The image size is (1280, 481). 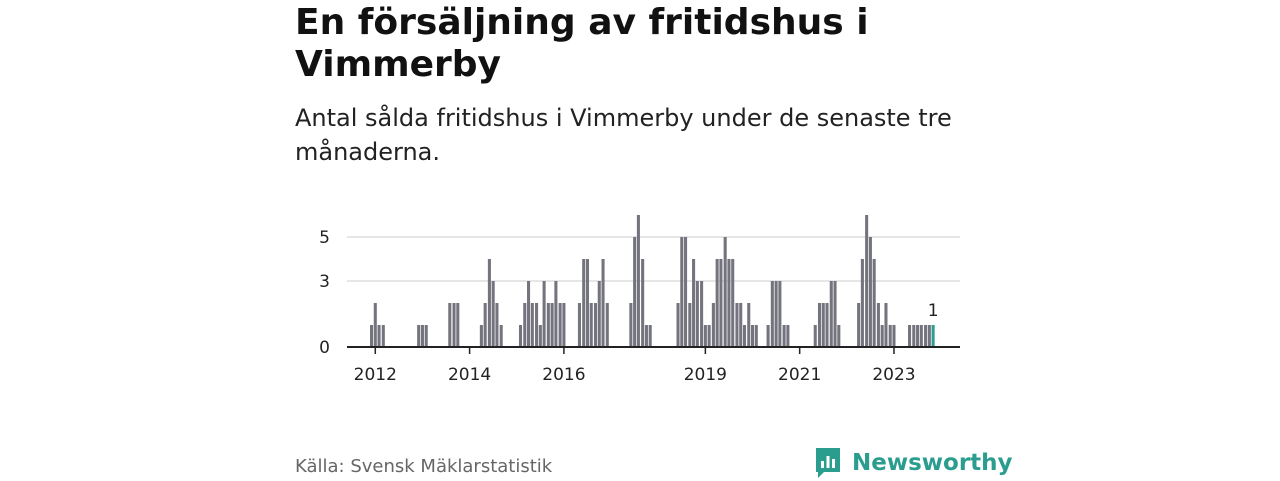 I want to click on annotations: 1, so click(x=933, y=311).